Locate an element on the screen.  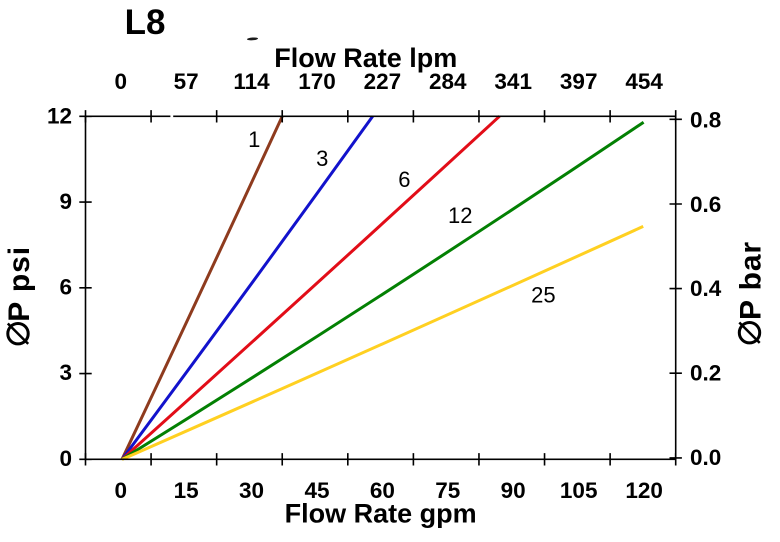
svg-text: 57 is located at coordinates (186, 81).